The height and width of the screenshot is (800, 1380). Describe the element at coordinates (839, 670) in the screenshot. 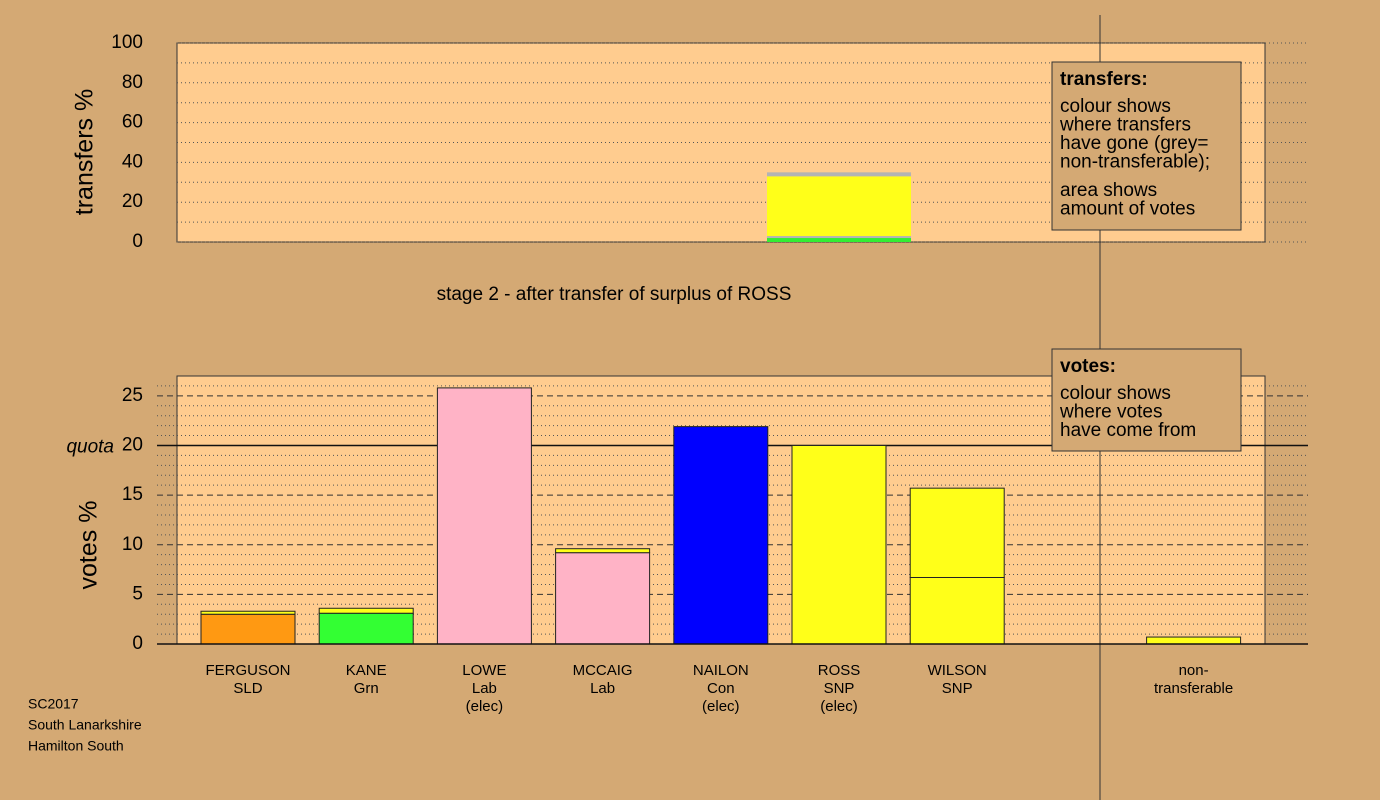

I see `x-tick-label: ROSS` at that location.